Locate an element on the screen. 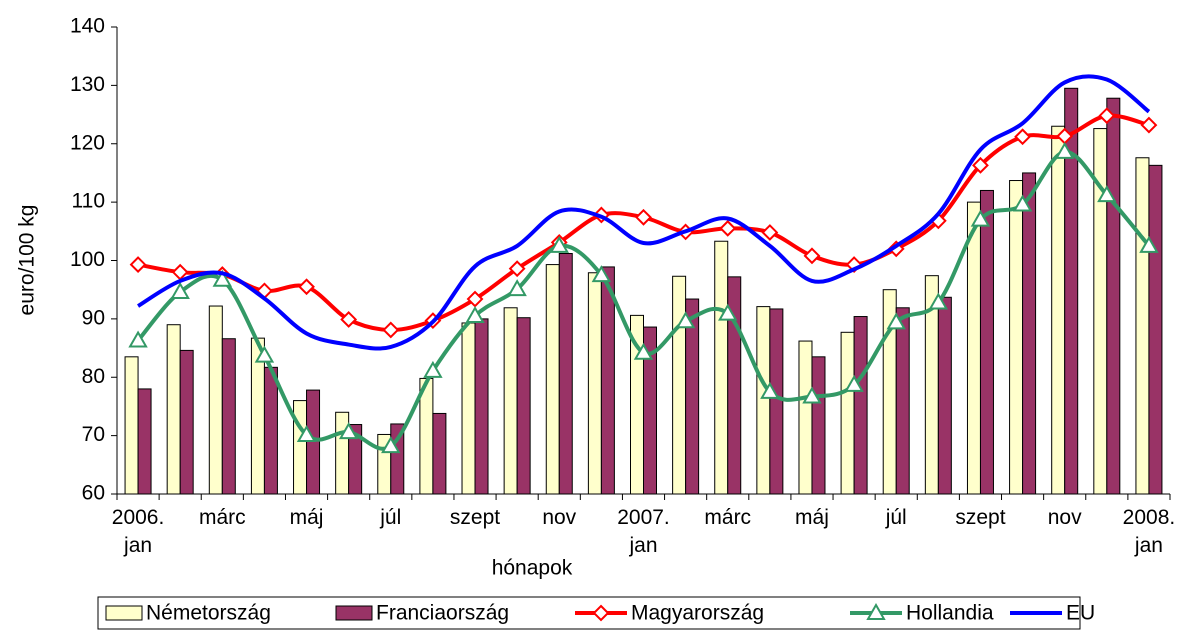 The image size is (1183, 633). y-tick-label: 100 is located at coordinates (87, 259).